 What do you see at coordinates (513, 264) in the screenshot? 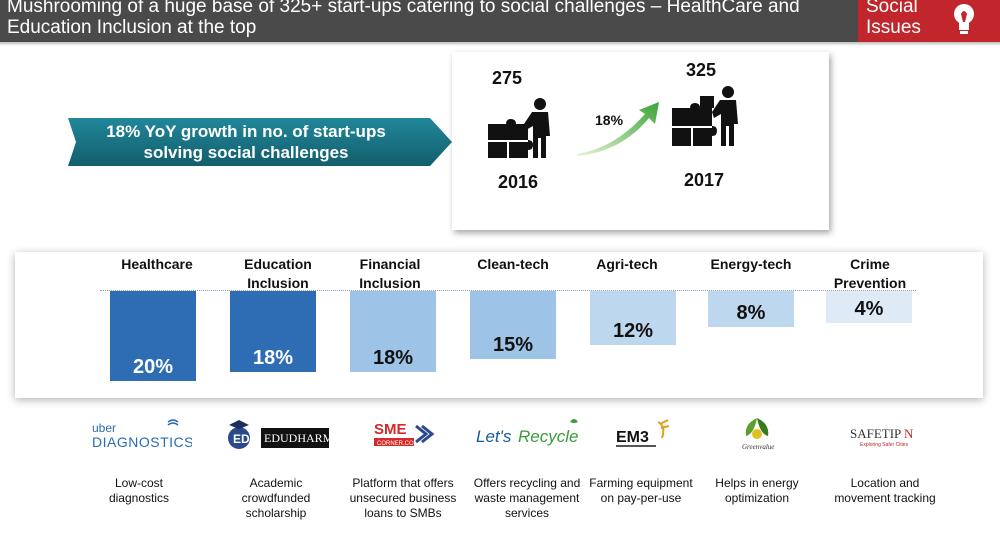
I see `bar-category-label: Clean-tech` at bounding box center [513, 264].